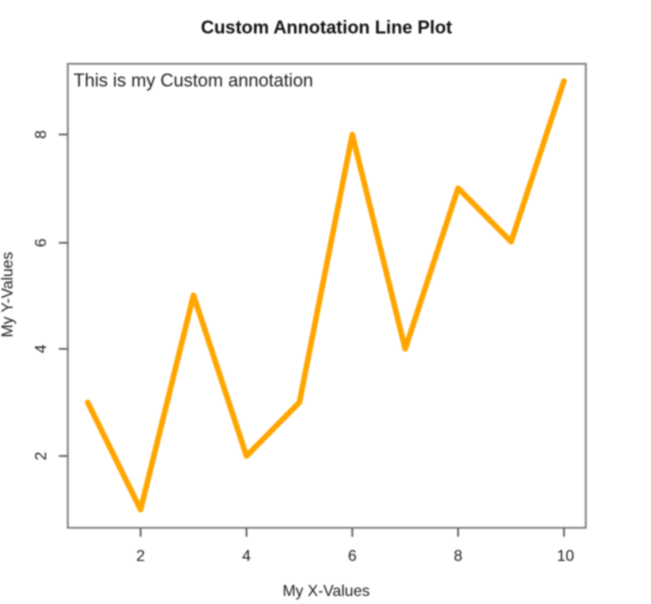 This screenshot has height=604, width=651. I want to click on svg-text: This is my Custom annotation, so click(194, 80).